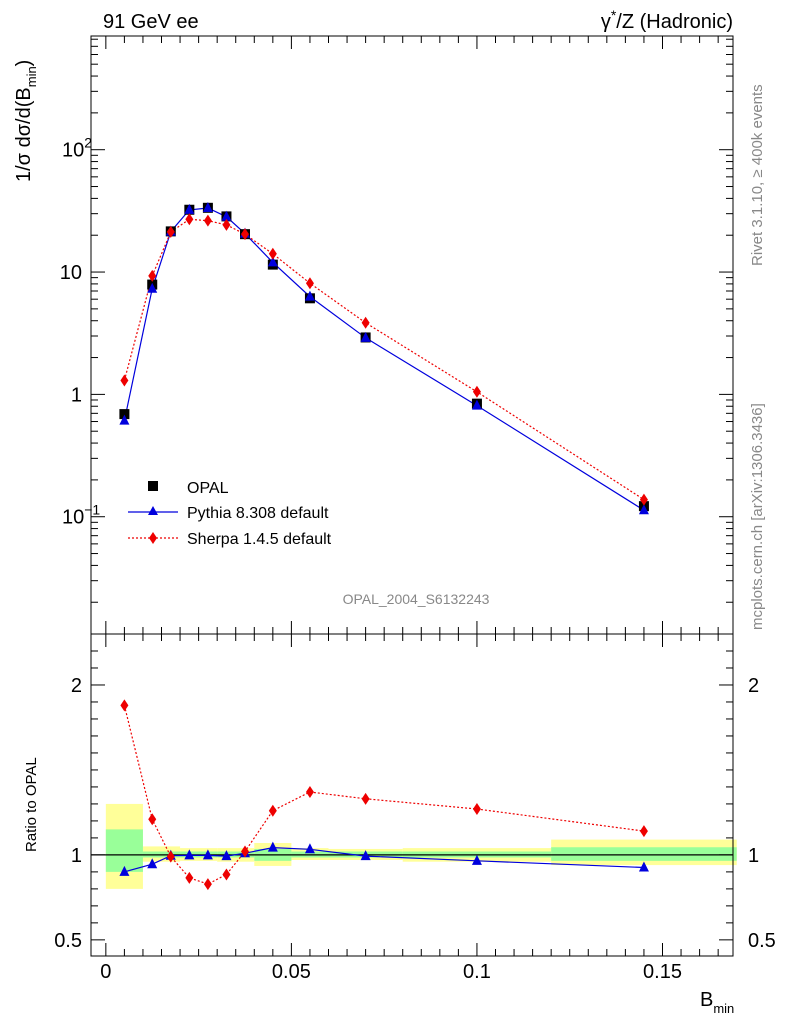 Image resolution: width=786 pixels, height=1024 pixels. I want to click on gamma-star: *, so click(614, 15).